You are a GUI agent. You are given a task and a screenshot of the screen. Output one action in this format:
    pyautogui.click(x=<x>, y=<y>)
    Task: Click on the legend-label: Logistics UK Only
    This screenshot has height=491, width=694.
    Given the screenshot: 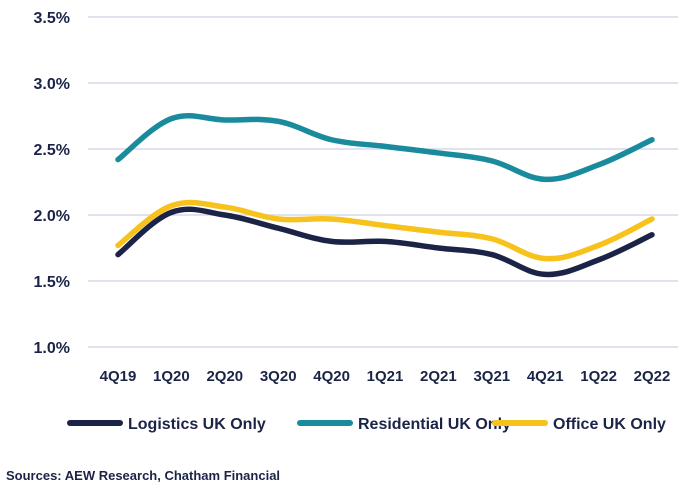 What is the action you would take?
    pyautogui.click(x=197, y=424)
    